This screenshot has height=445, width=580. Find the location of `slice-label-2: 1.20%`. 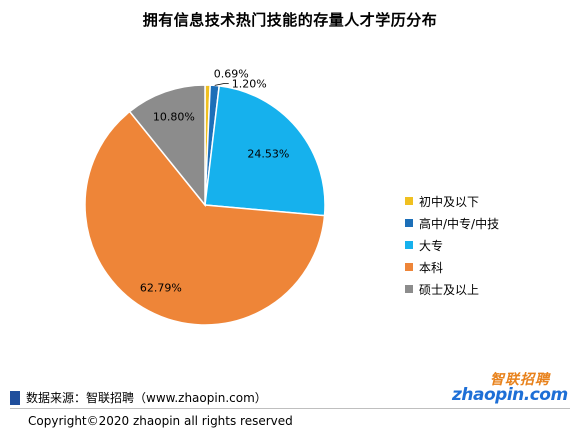

slice-label-2: 1.20% is located at coordinates (249, 83).